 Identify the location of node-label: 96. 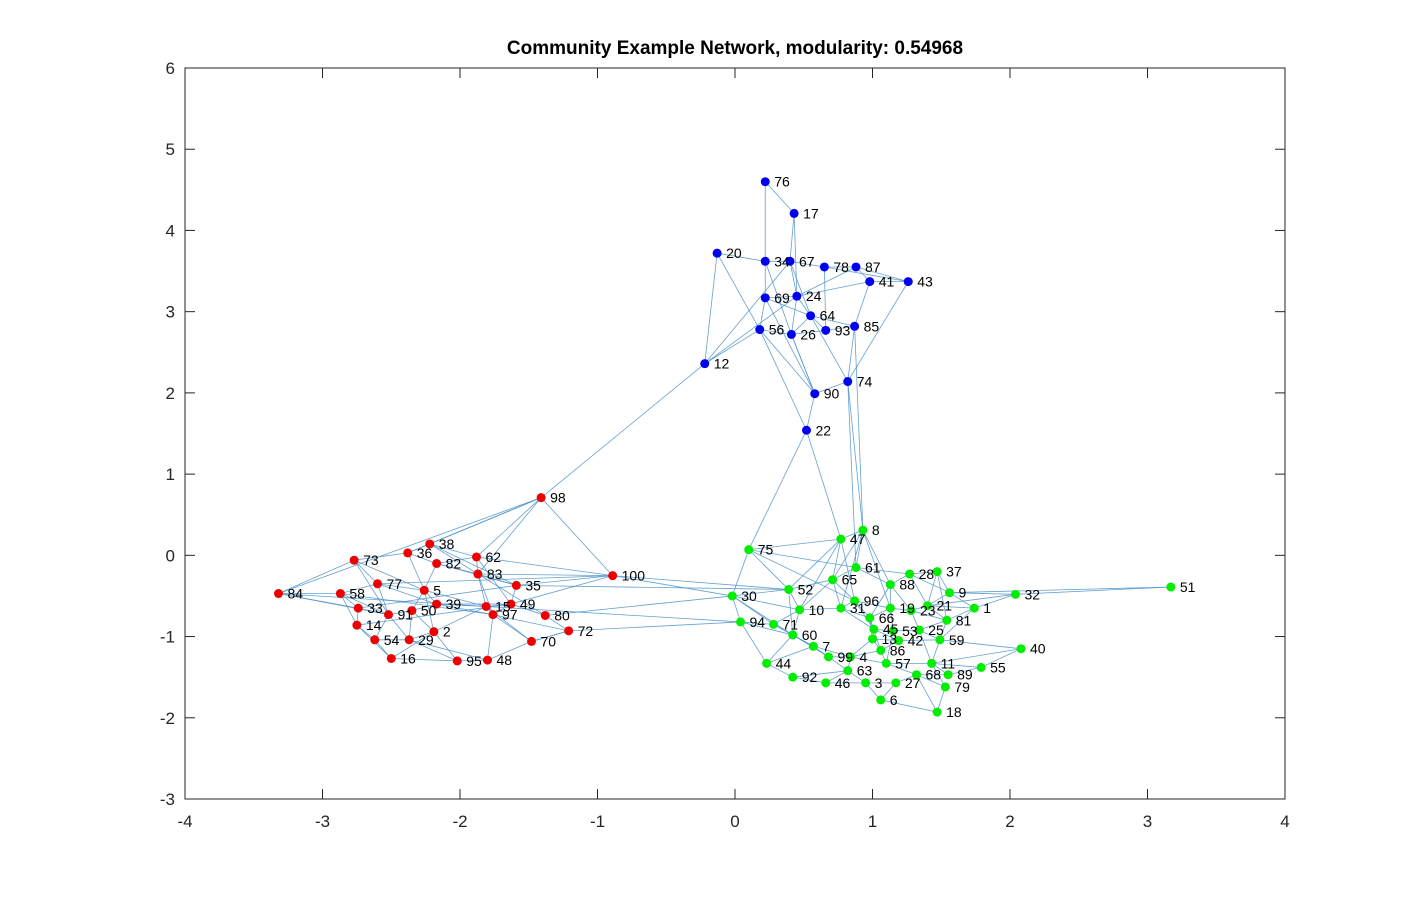
(872, 601).